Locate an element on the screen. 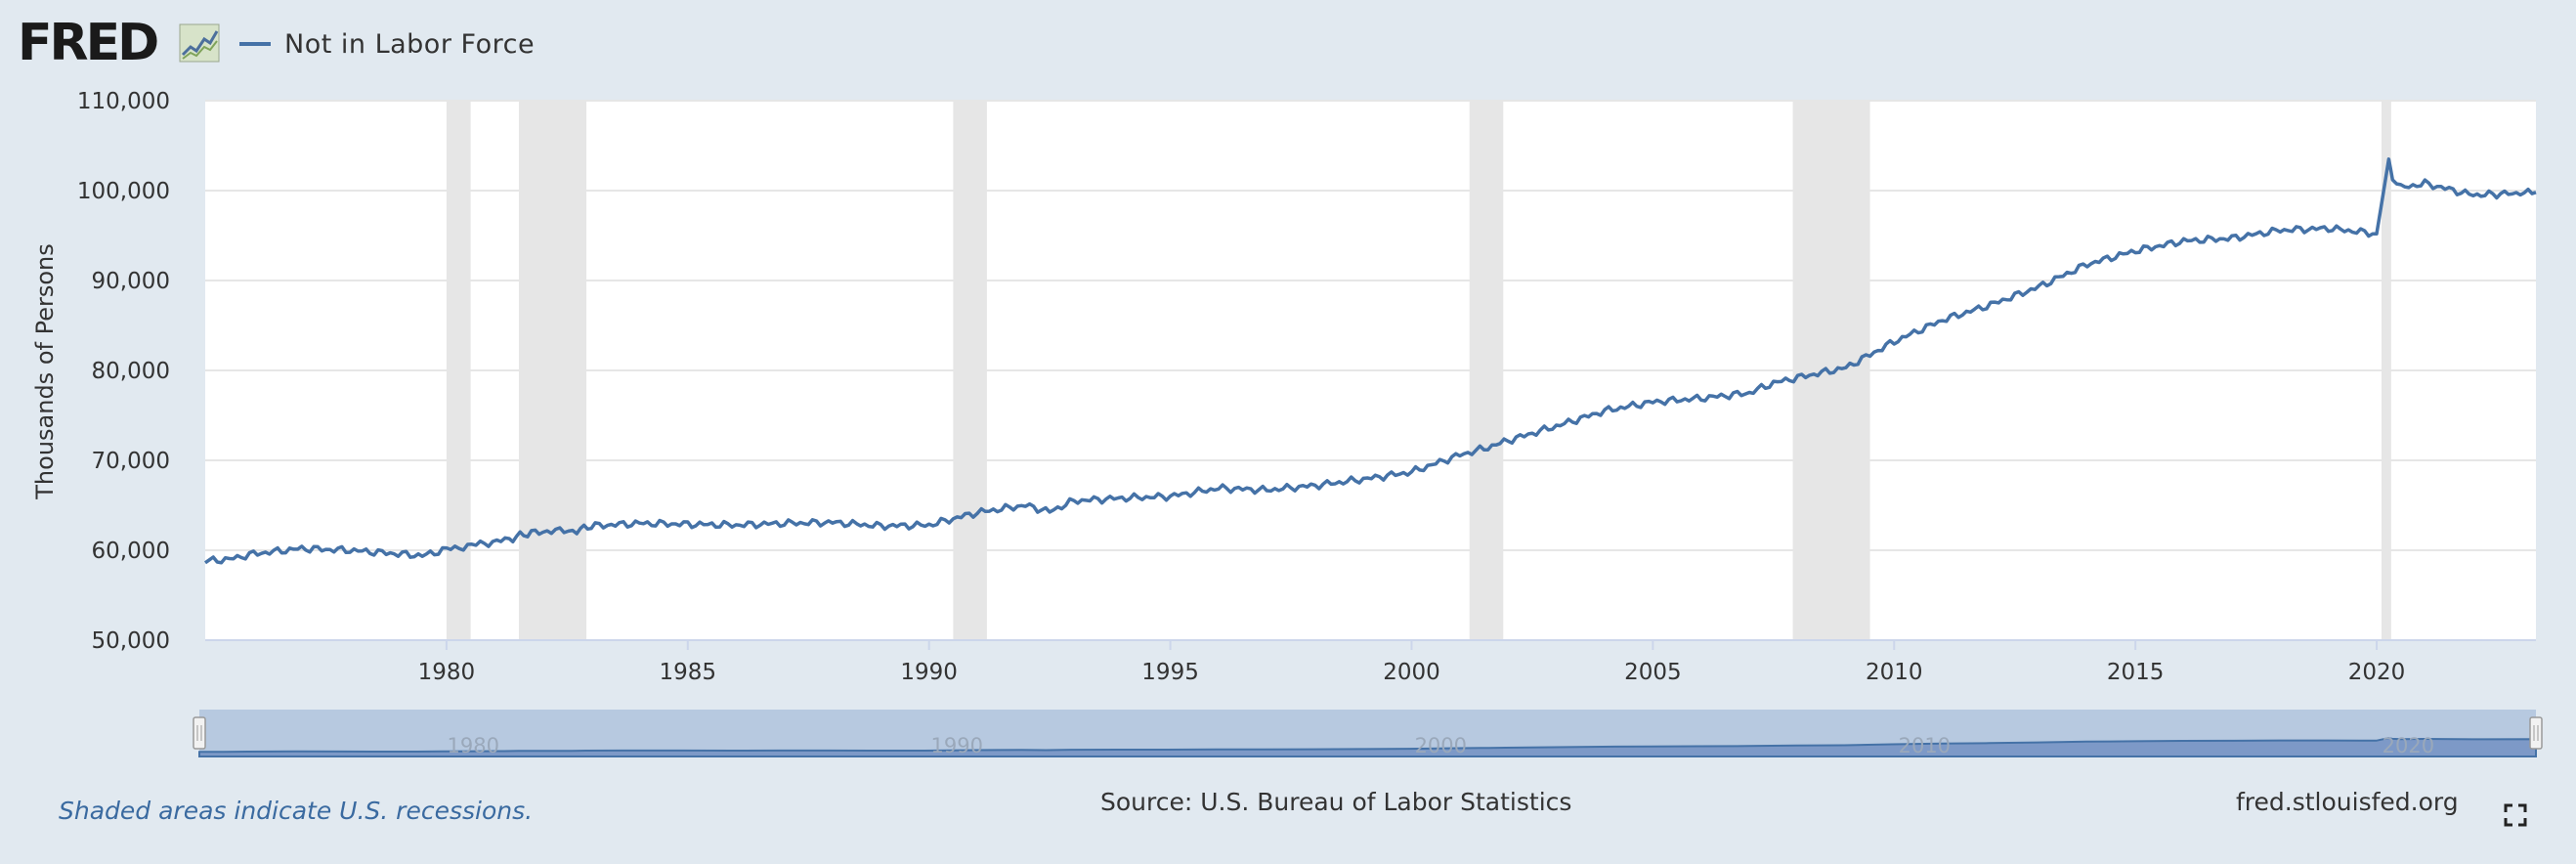 The height and width of the screenshot is (864, 2576). range-navigator: 1980 1990 2000 2010 2020 is located at coordinates (1368, 733).